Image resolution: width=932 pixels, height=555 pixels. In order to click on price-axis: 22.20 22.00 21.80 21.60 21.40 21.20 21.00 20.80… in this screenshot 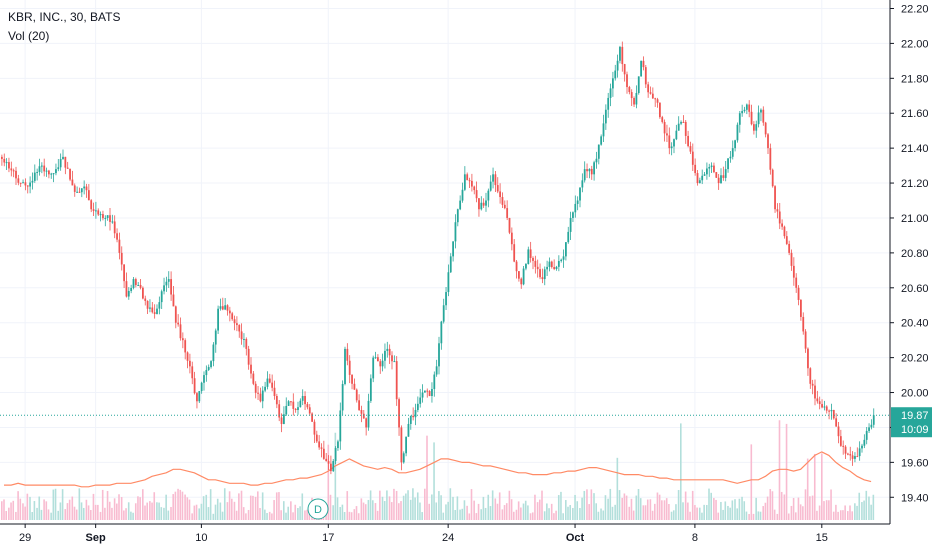, I will do `click(909, 262)`.